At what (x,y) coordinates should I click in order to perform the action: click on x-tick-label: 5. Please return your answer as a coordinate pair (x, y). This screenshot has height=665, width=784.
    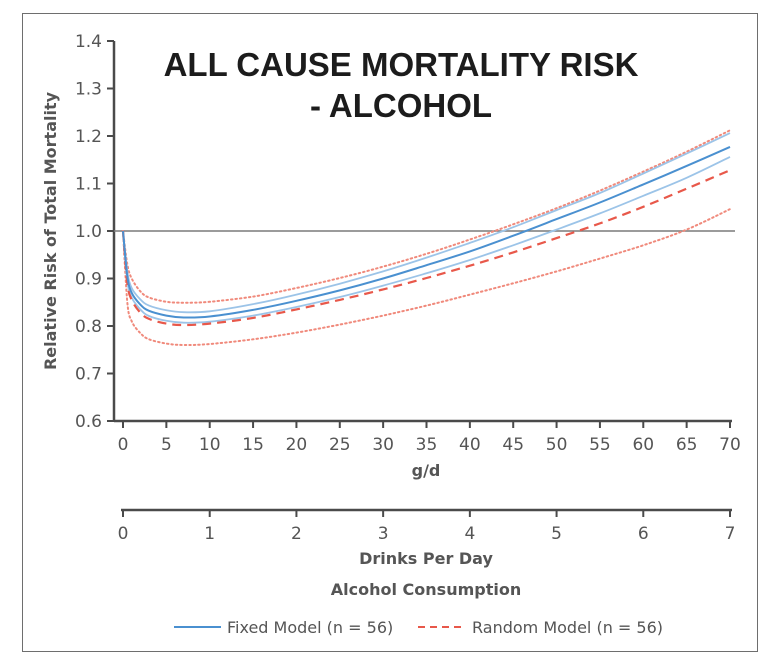
    Looking at the image, I should click on (166, 445).